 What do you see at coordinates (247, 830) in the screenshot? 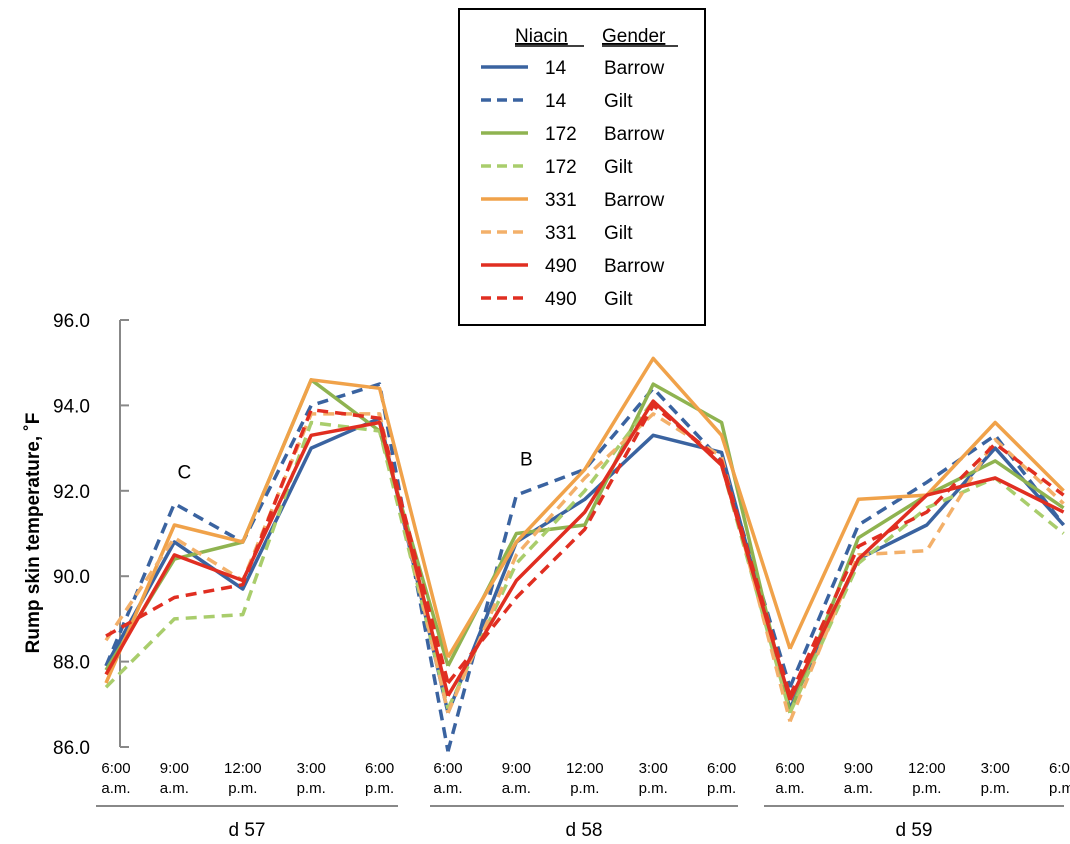
I see `day-label: d 57` at bounding box center [247, 830].